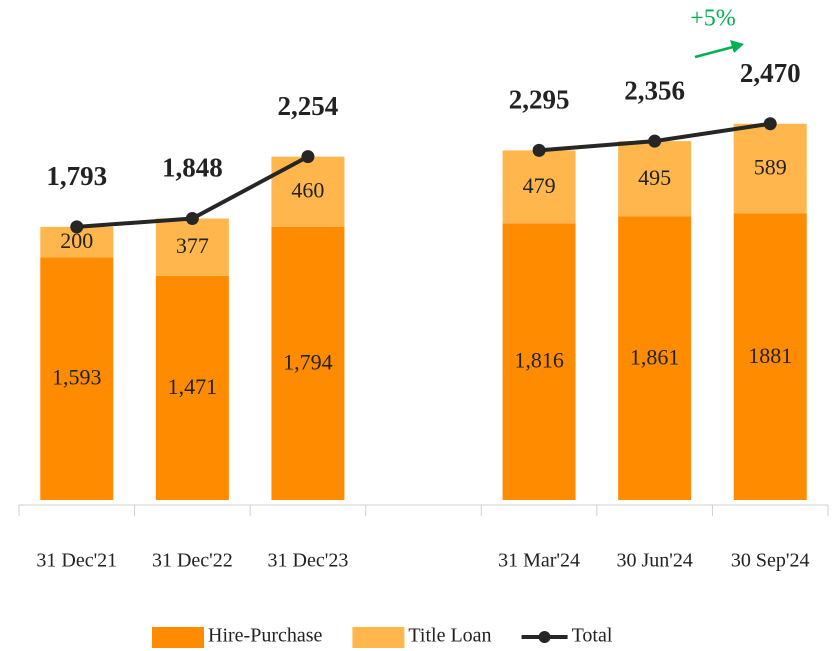  I want to click on annotation-arrowhead, so click(737, 46).